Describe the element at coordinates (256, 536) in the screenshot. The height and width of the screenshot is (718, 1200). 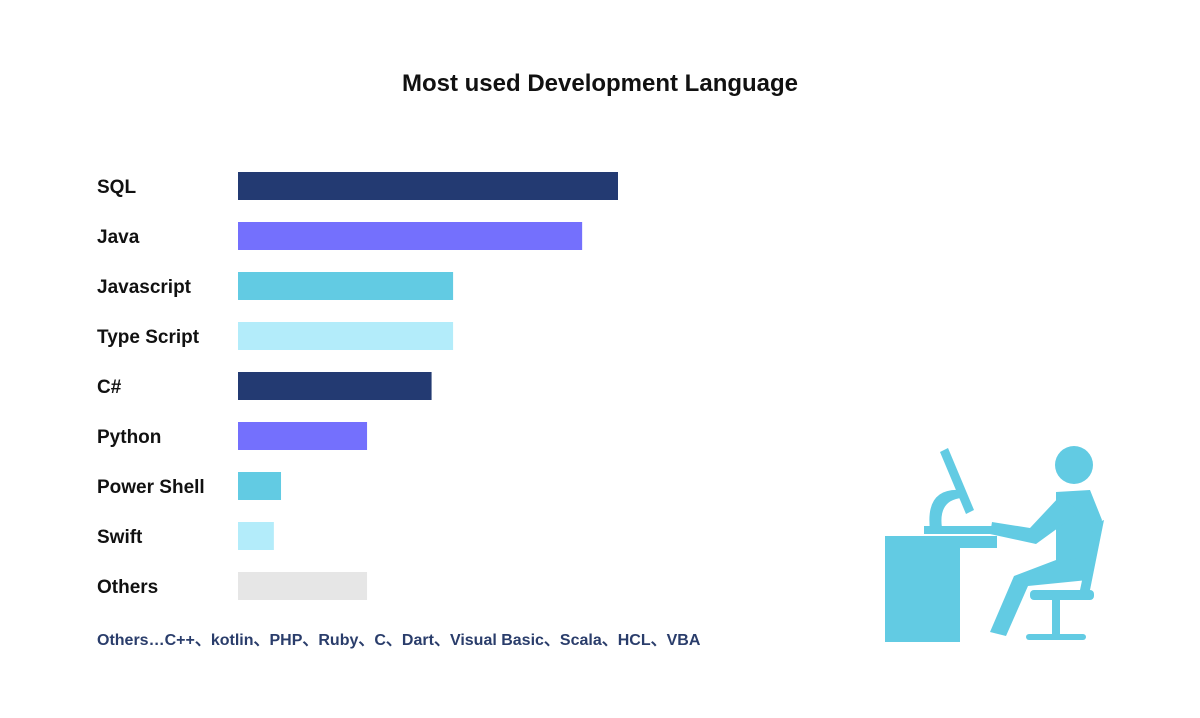
I see `bar-swift` at that location.